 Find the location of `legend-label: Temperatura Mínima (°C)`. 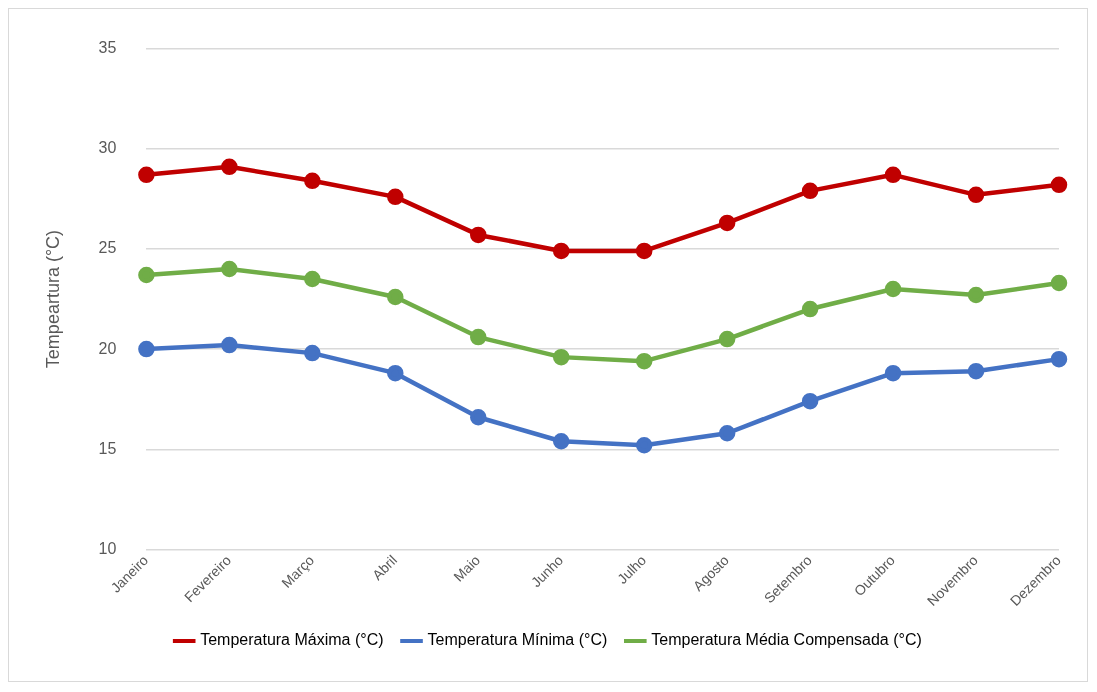

legend-label: Temperatura Mínima (°C) is located at coordinates (517, 640).